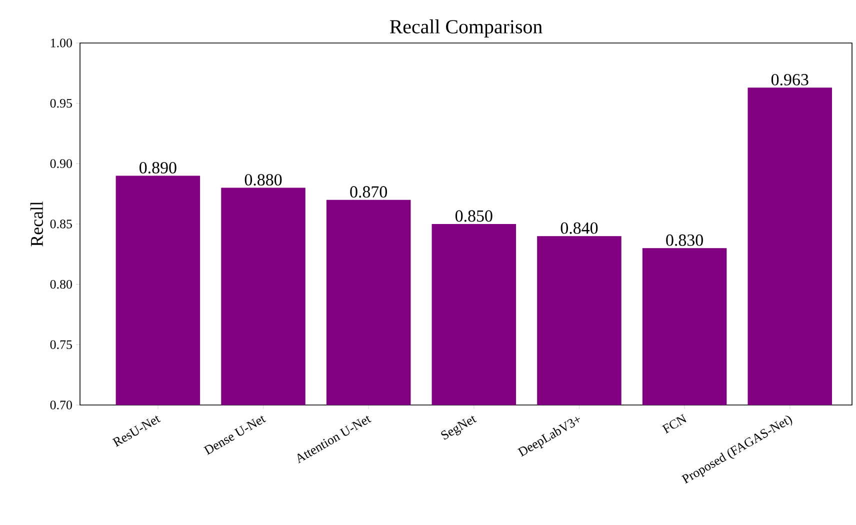 This screenshot has width=856, height=525. Describe the element at coordinates (36, 223) in the screenshot. I see `y-axis-title: Recall` at that location.